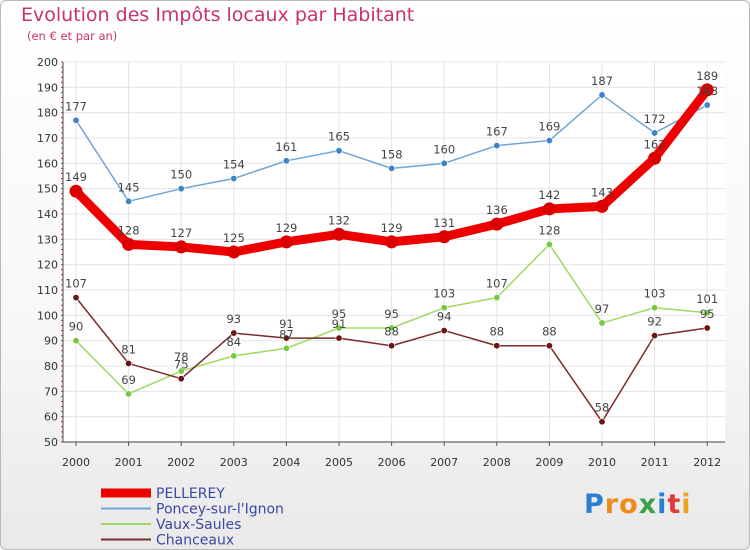 The width and height of the screenshot is (750, 550). Describe the element at coordinates (549, 127) in the screenshot. I see `data-label-poncey-sur-l-ignon-2009: 169` at that location.